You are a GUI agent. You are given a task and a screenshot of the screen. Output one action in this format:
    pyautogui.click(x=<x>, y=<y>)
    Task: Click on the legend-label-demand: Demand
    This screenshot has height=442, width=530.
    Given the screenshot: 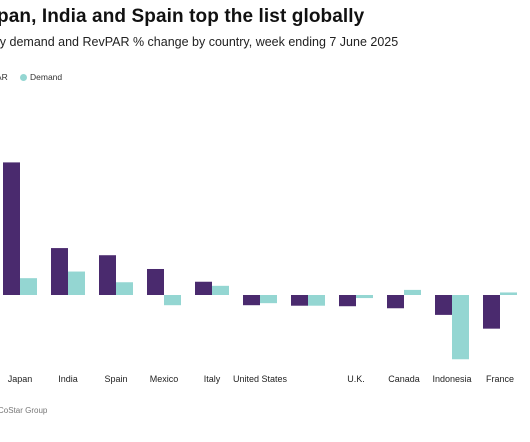 What is the action you would take?
    pyautogui.click(x=46, y=77)
    